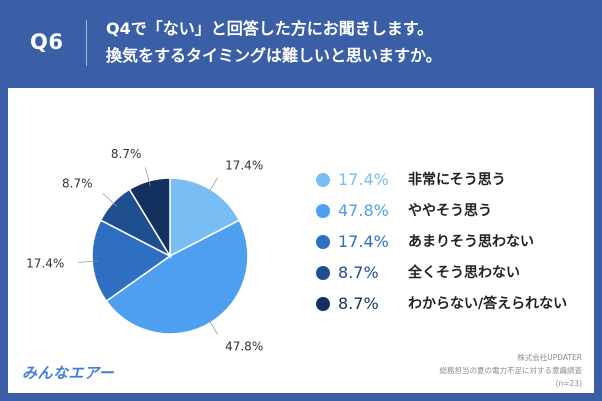 The image size is (602, 401). I want to click on brand-logo: みんなエアー, so click(68, 373).